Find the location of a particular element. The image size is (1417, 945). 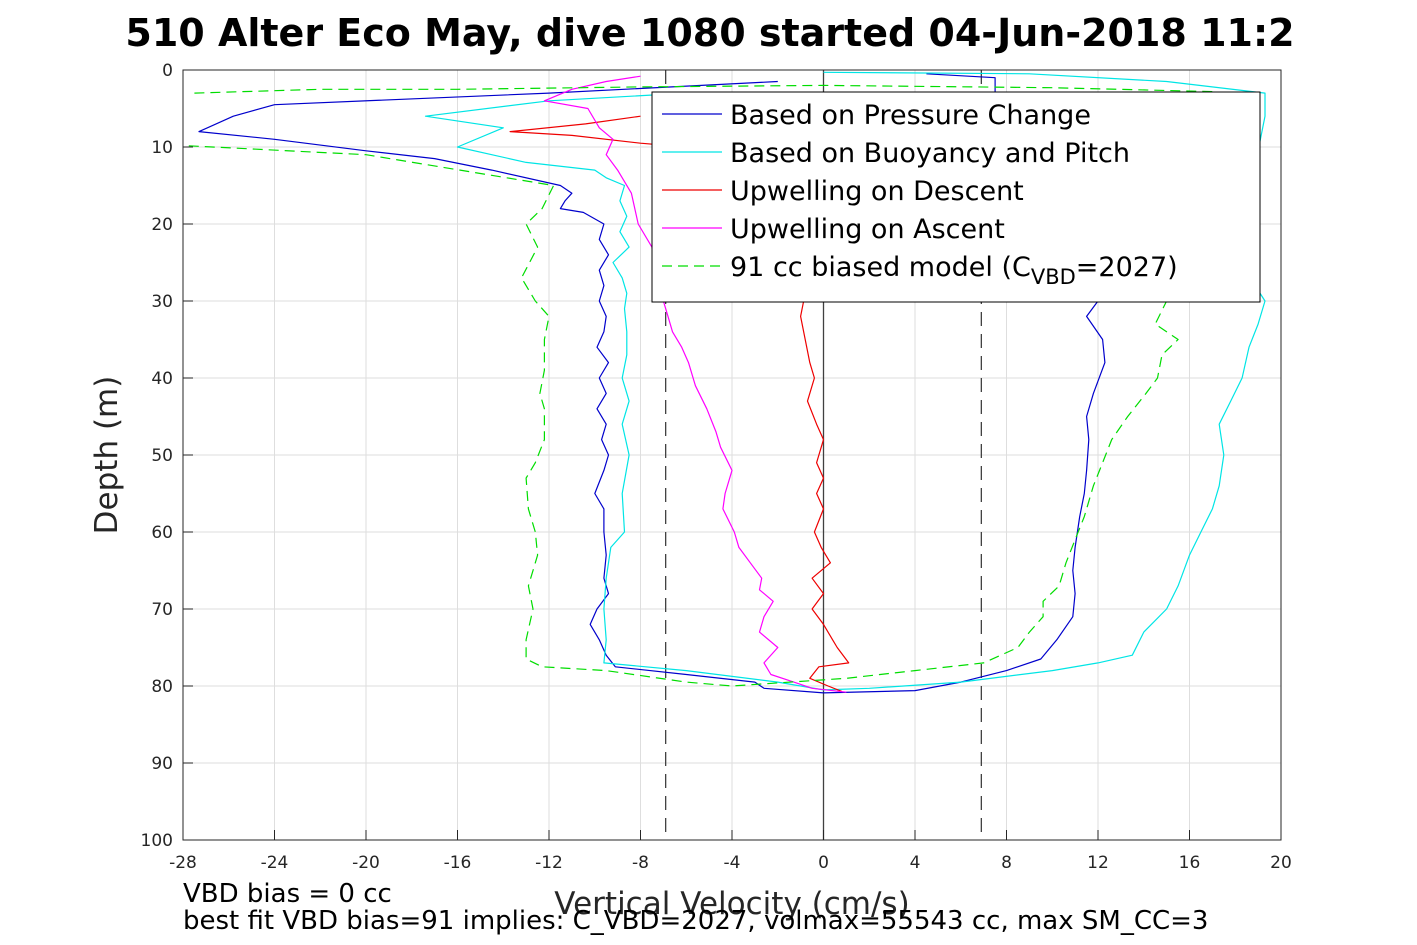

x-tick-label: -24 is located at coordinates (275, 863).